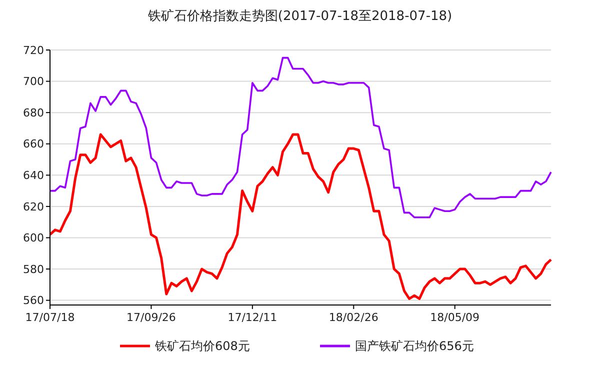 The width and height of the screenshot is (600, 370). Describe the element at coordinates (50, 317) in the screenshot. I see `x-tick-label: 17/07/18` at that location.